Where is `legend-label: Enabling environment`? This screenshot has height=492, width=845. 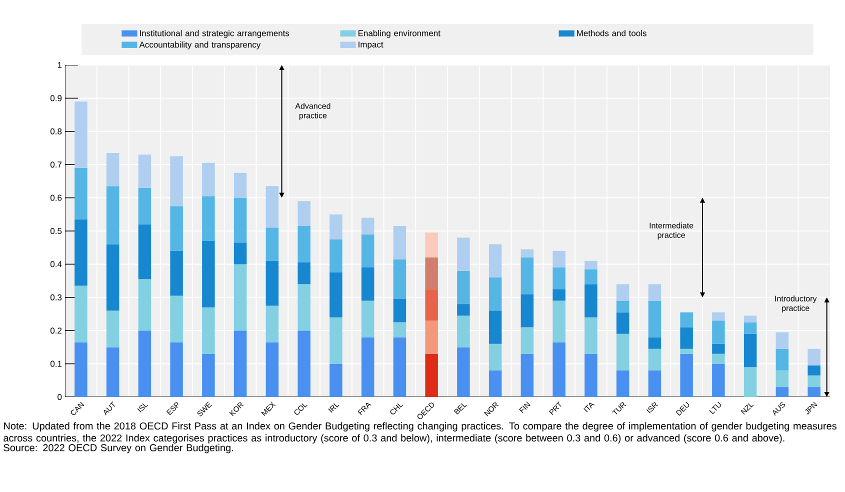 legend-label: Enabling environment is located at coordinates (399, 34).